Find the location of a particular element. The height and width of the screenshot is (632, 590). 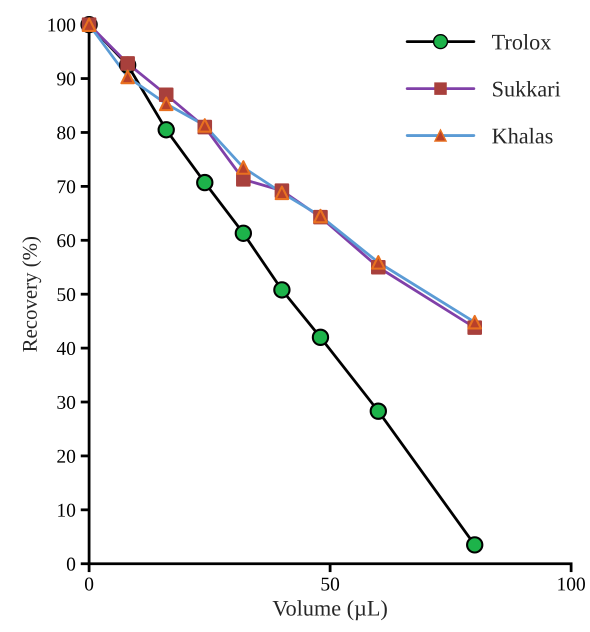

y-tick-label: 30 is located at coordinates (66, 402).